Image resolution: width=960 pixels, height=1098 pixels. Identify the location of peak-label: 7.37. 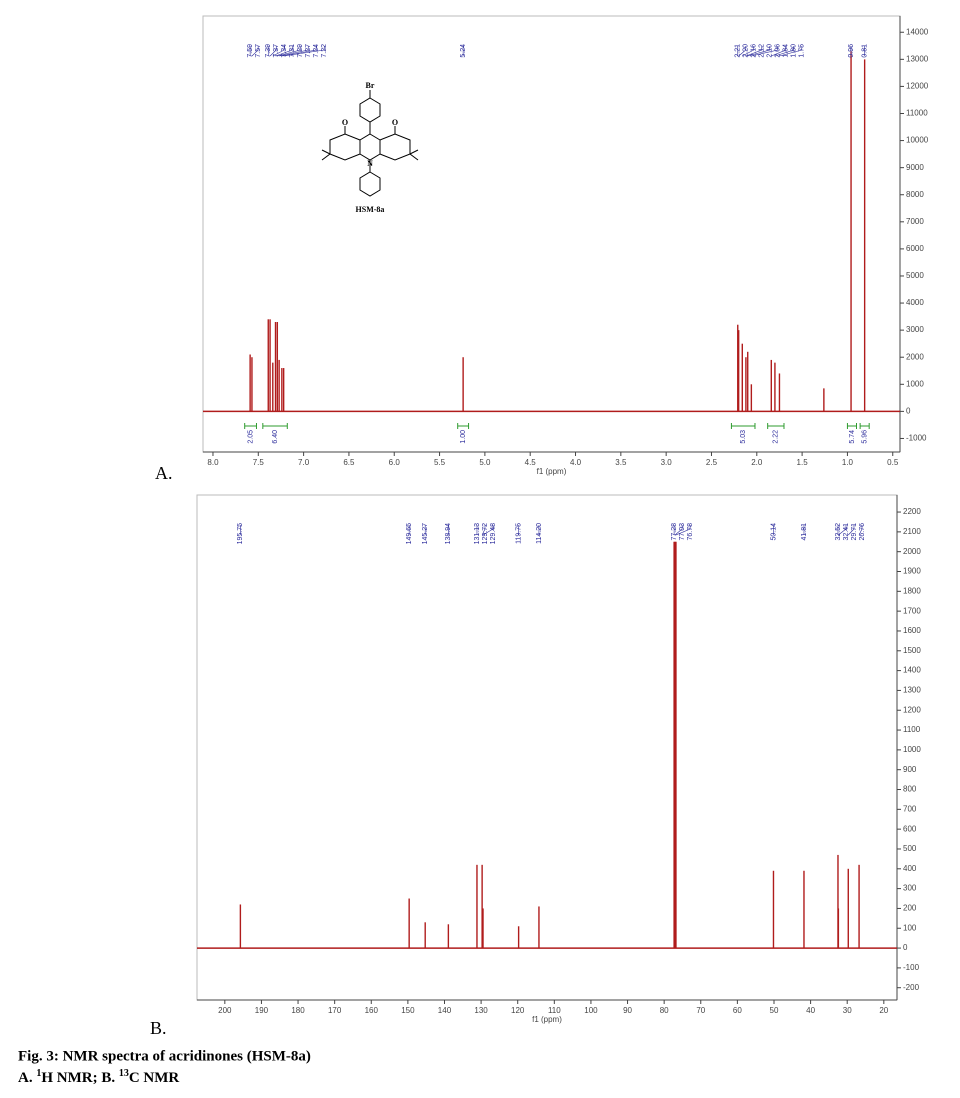
(276, 51).